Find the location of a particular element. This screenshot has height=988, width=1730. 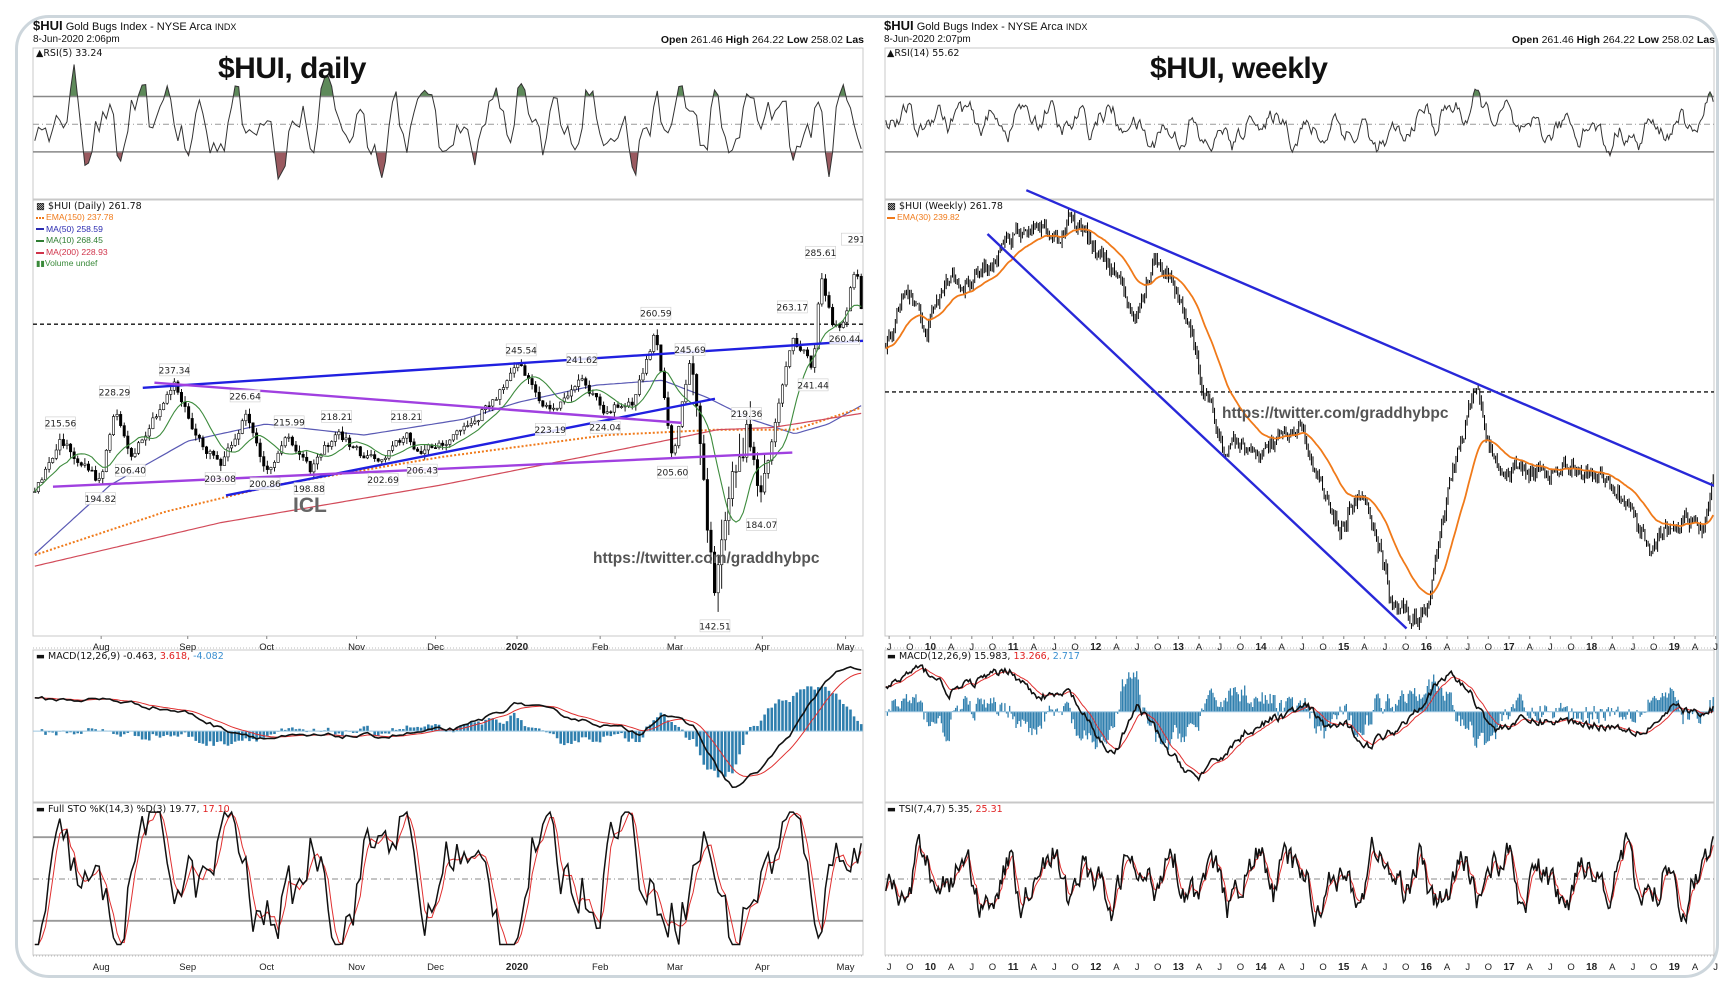

chart-header-daily: $HUI Gold Bugs Index - NYSE Arca INDX is located at coordinates (134, 25).